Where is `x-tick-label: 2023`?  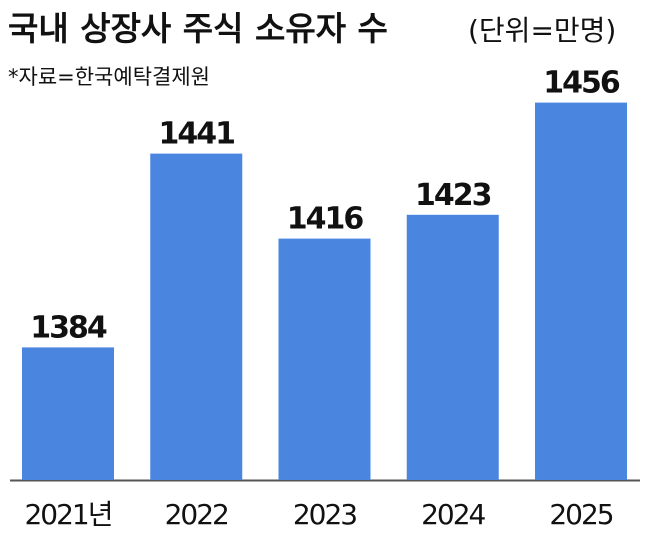
x-tick-label: 2023 is located at coordinates (324, 514).